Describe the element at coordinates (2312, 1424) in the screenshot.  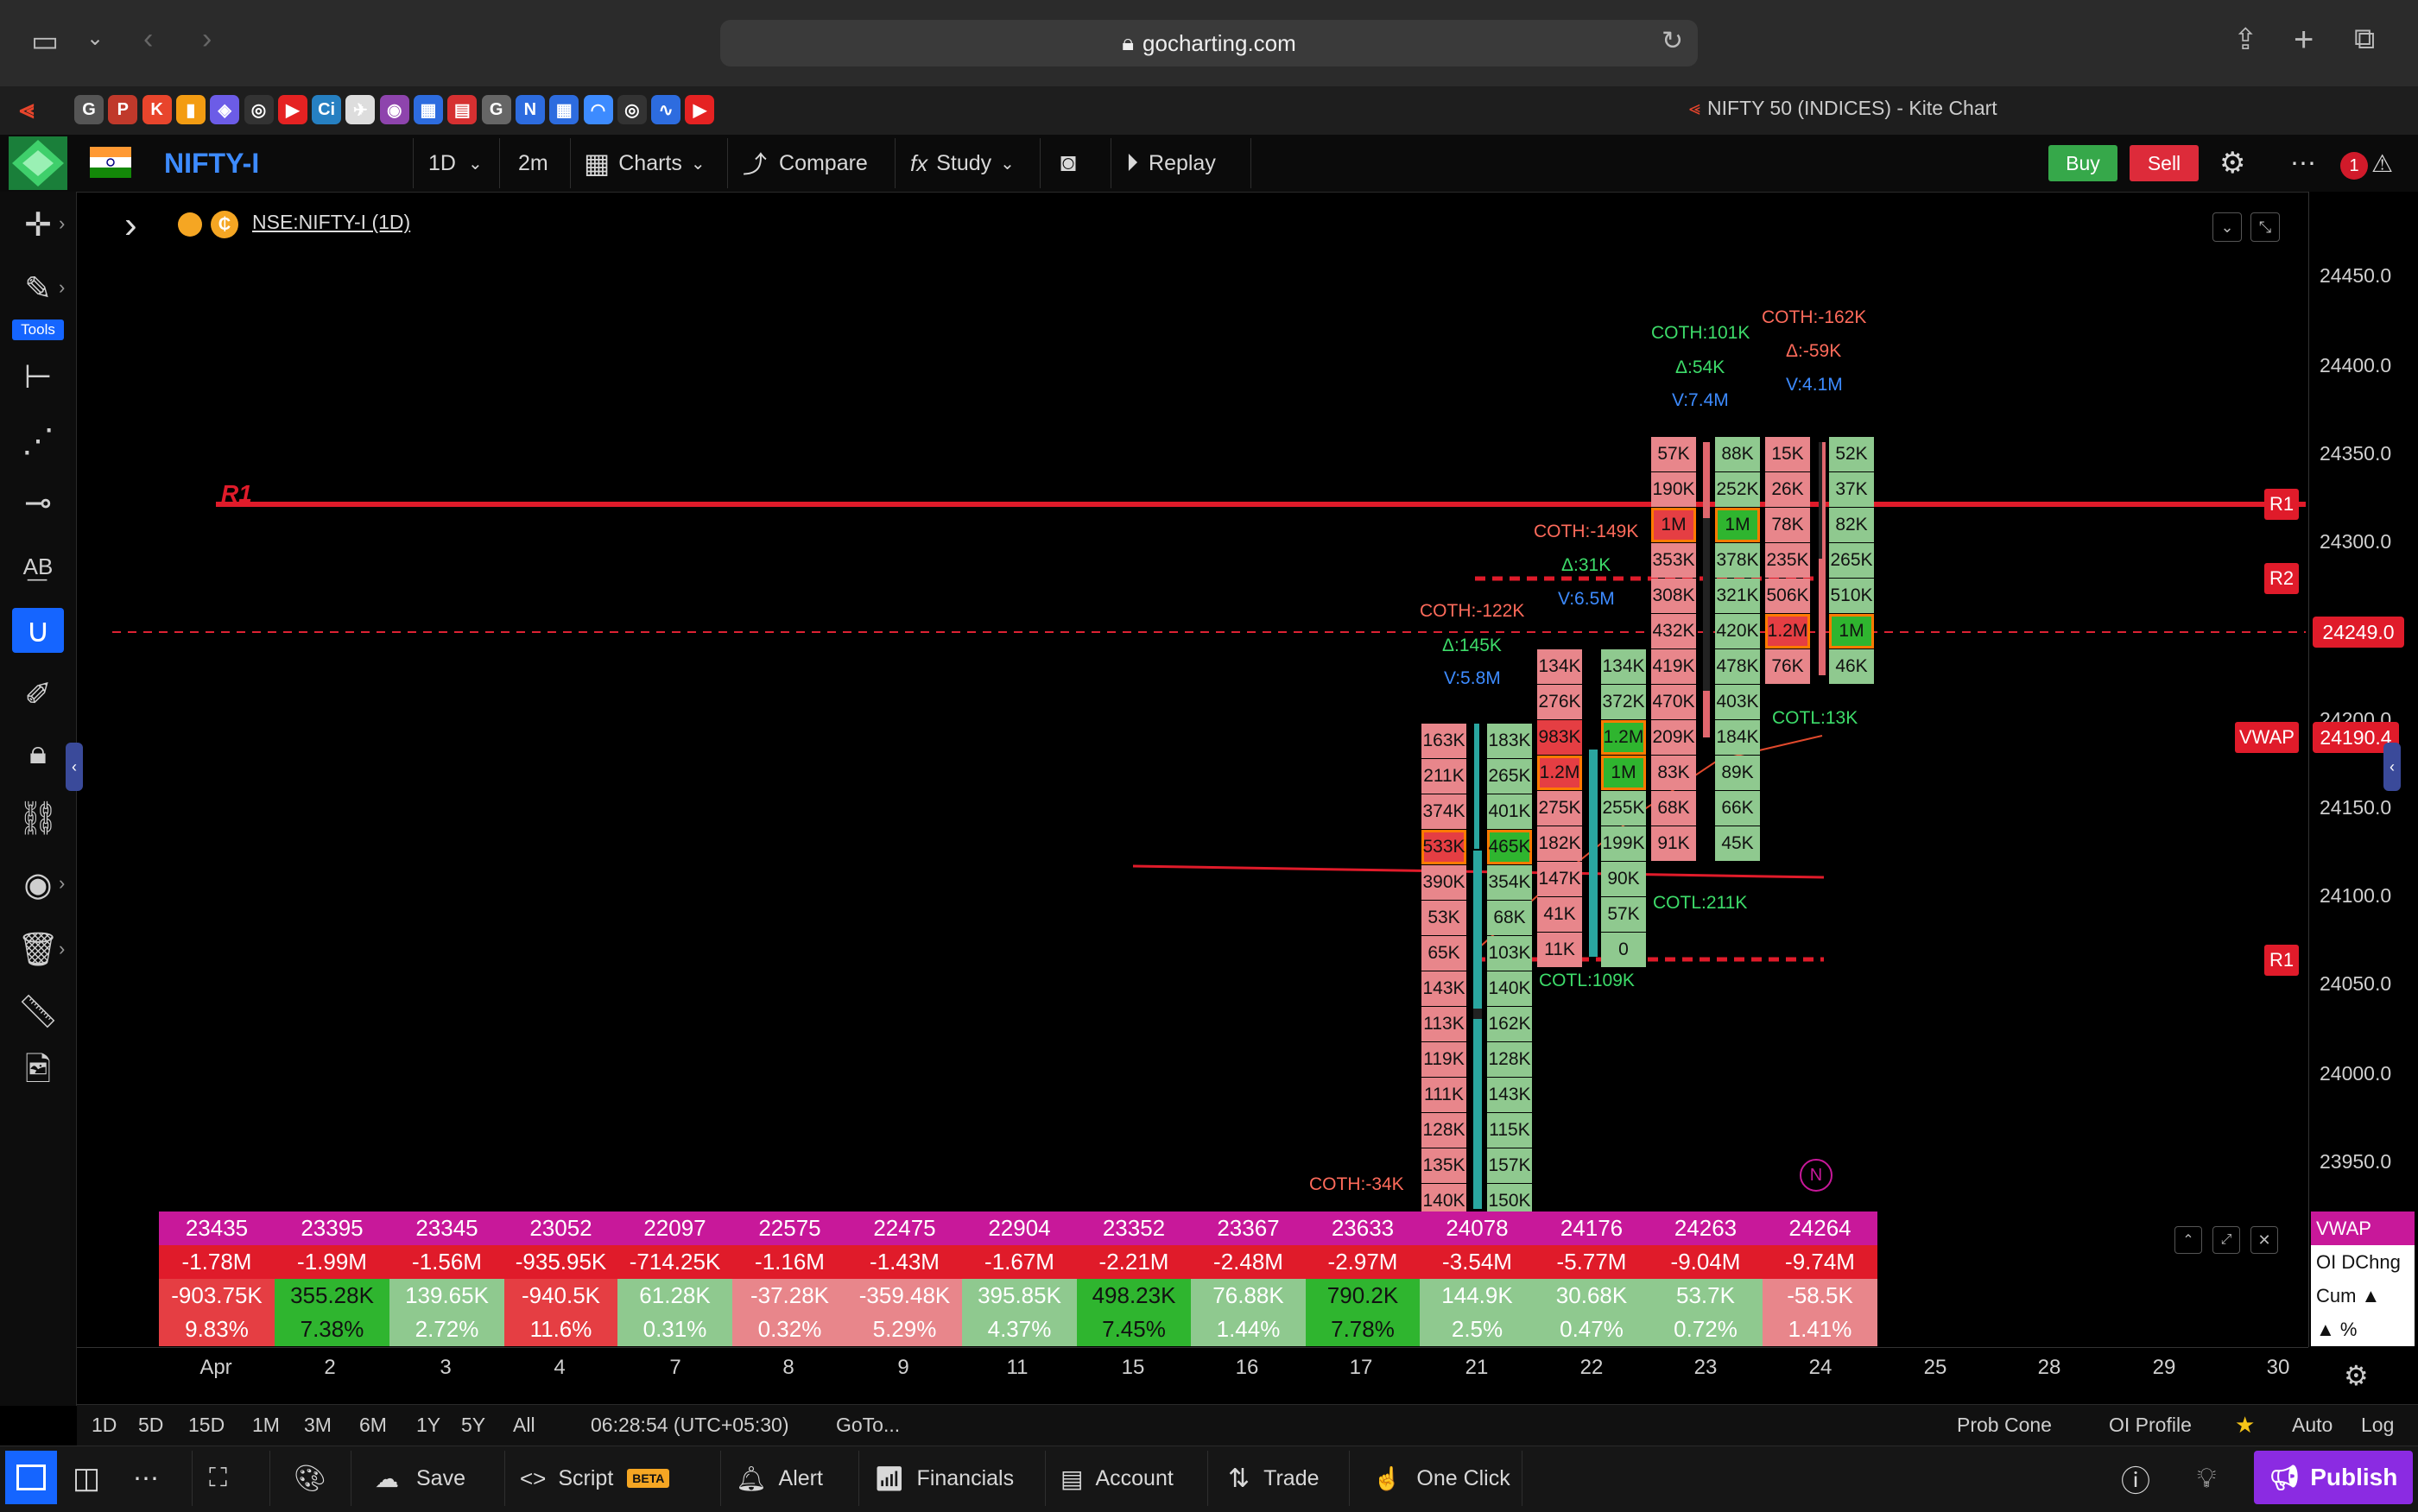
I see `auto-button: Auto` at that location.